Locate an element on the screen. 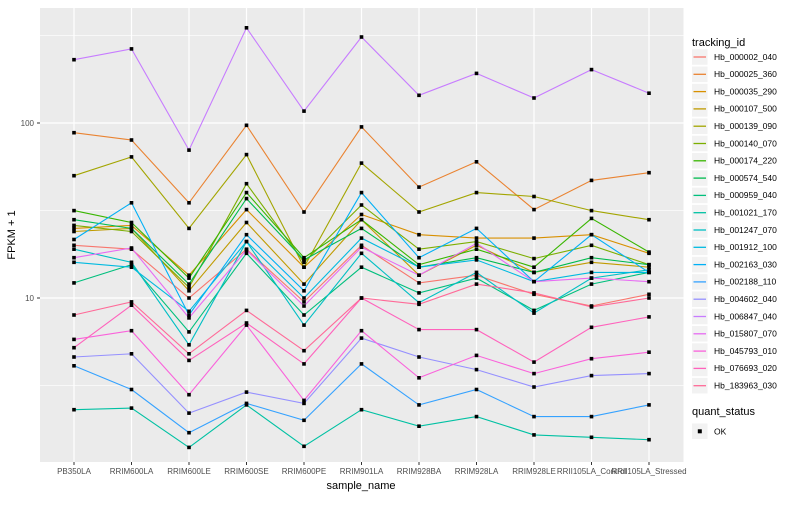  x-tick-label: PB350LA is located at coordinates (74, 471).